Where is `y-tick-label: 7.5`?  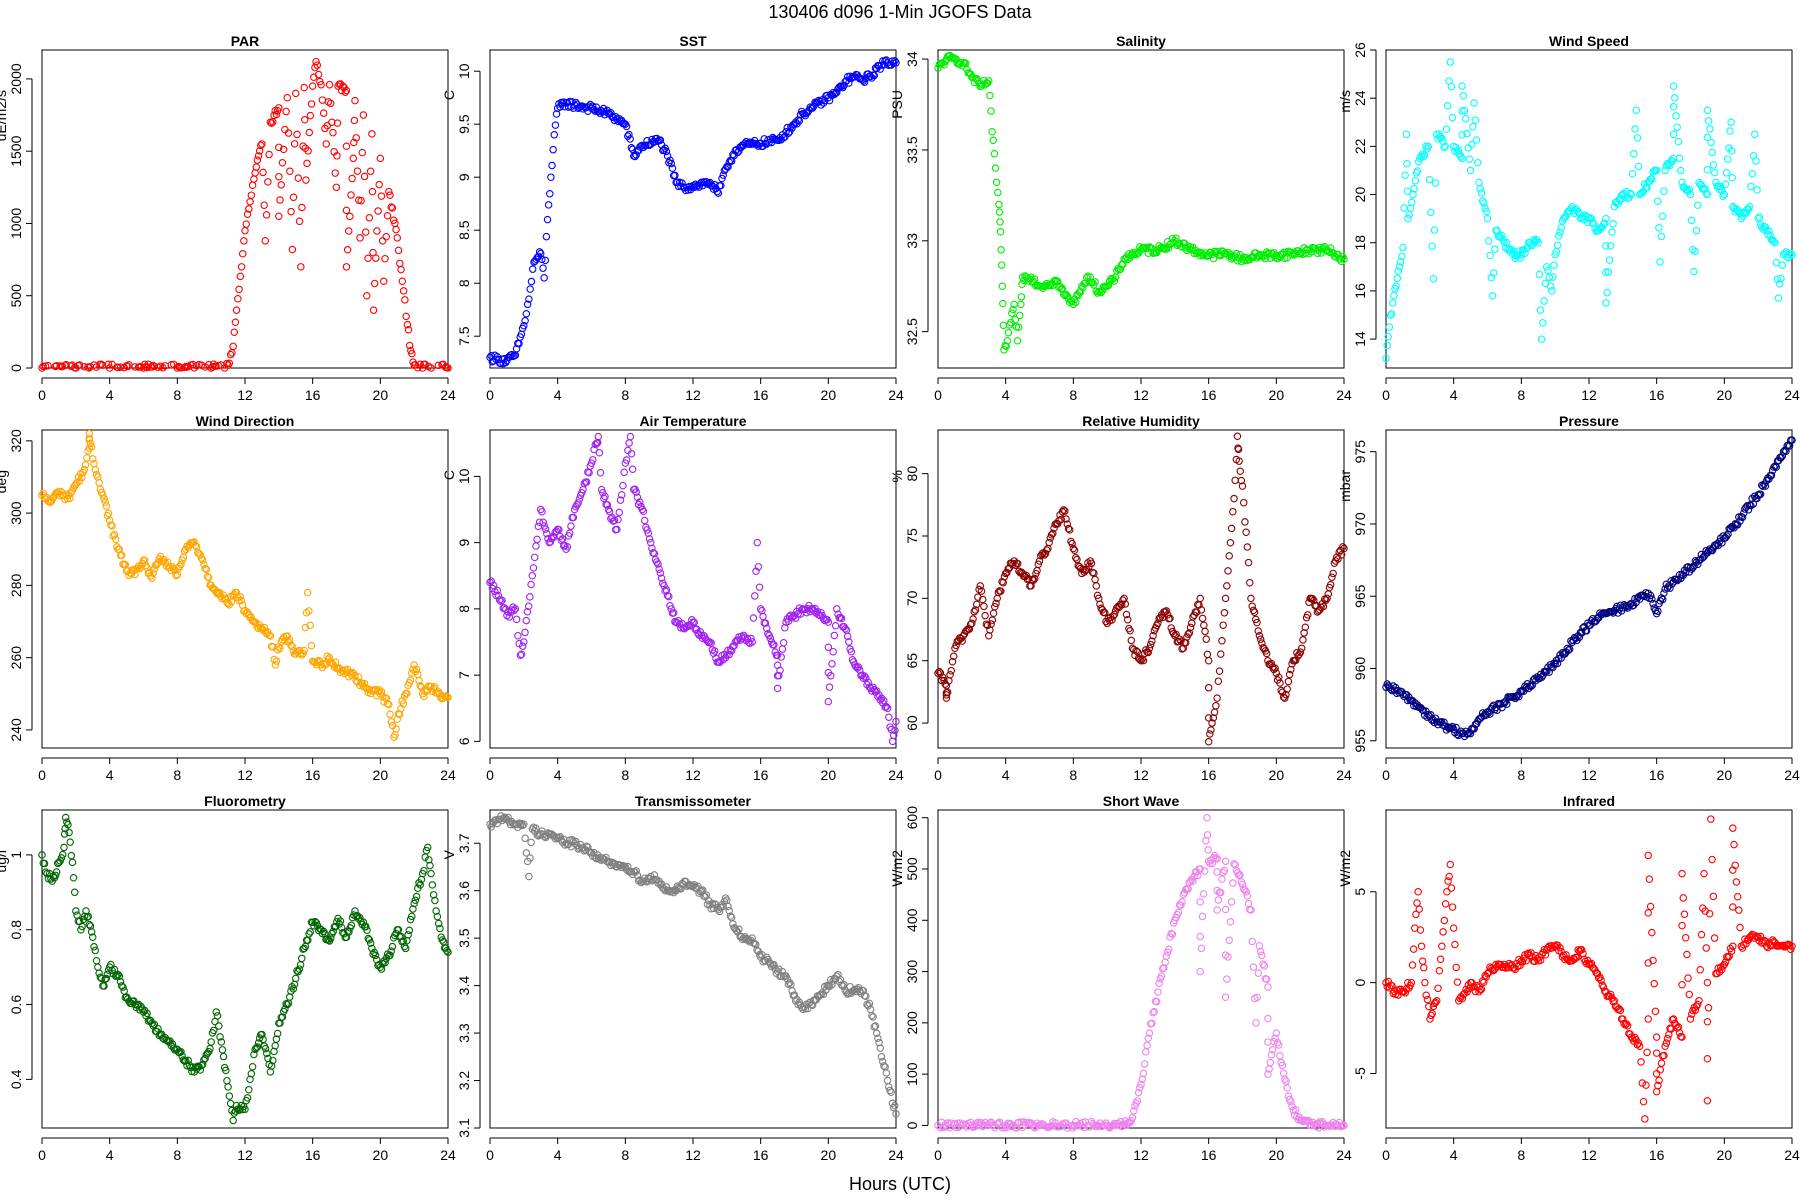 y-tick-label: 7.5 is located at coordinates (464, 336).